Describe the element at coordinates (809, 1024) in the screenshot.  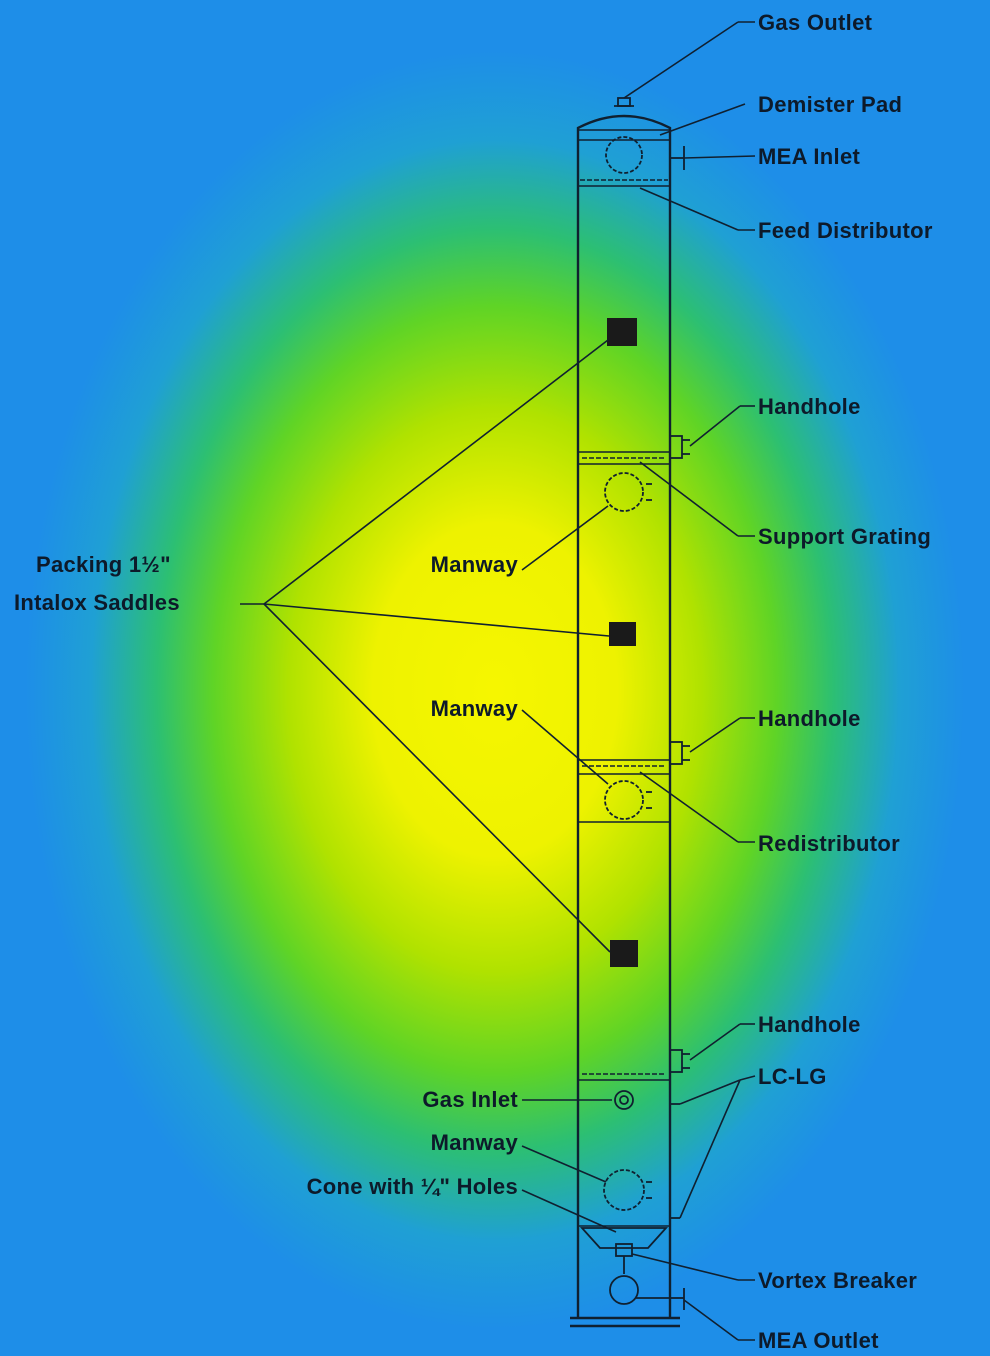
I see `label-handhole-3: Handhole` at that location.